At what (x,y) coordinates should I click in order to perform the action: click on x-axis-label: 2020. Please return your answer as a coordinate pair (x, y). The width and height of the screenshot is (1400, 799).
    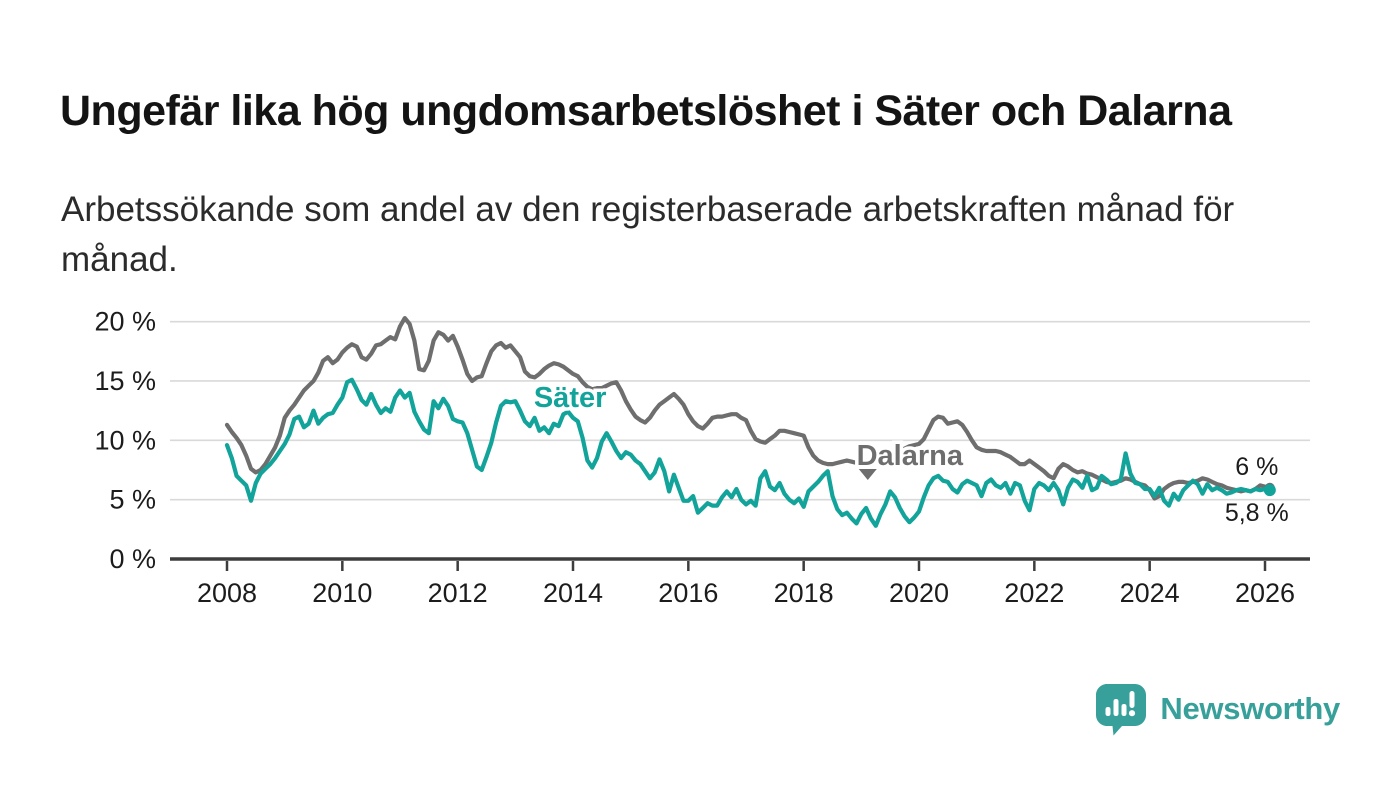
    Looking at the image, I should click on (919, 593).